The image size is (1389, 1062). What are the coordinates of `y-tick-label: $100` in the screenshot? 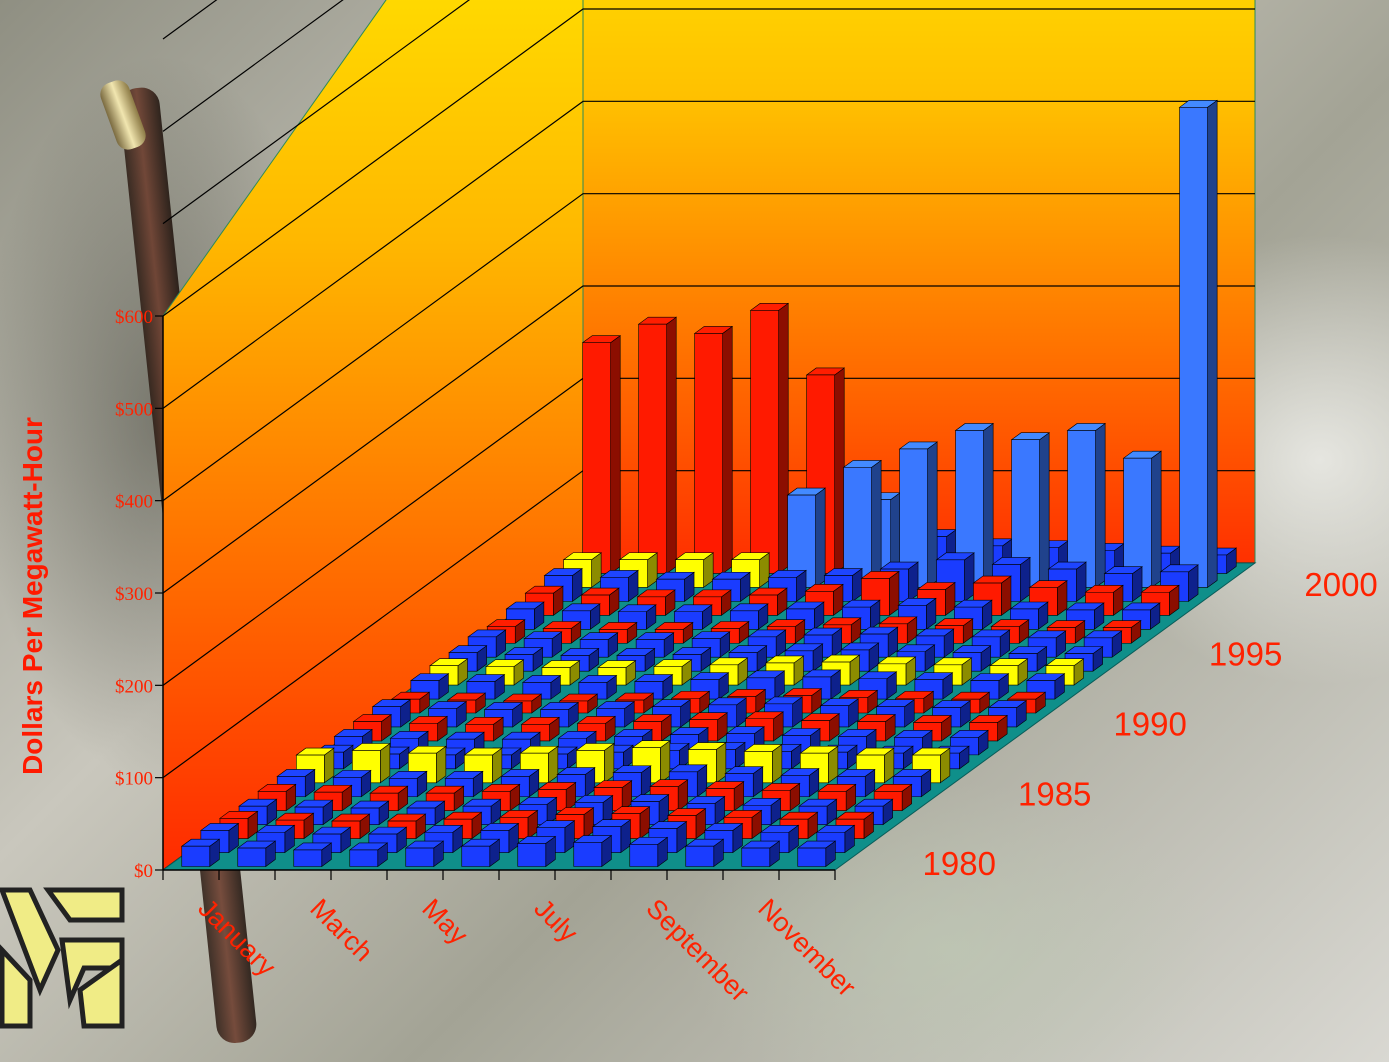 It's located at (134, 779).